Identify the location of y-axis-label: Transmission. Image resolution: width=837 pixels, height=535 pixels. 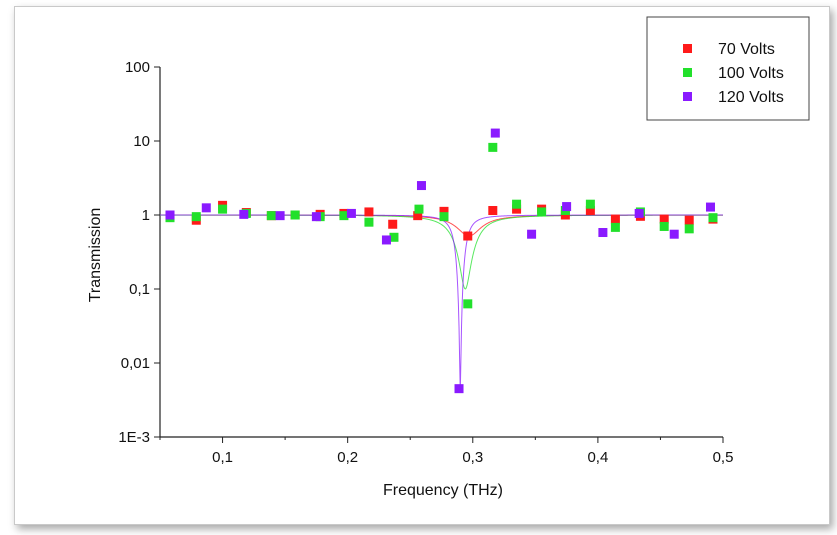
(95, 255).